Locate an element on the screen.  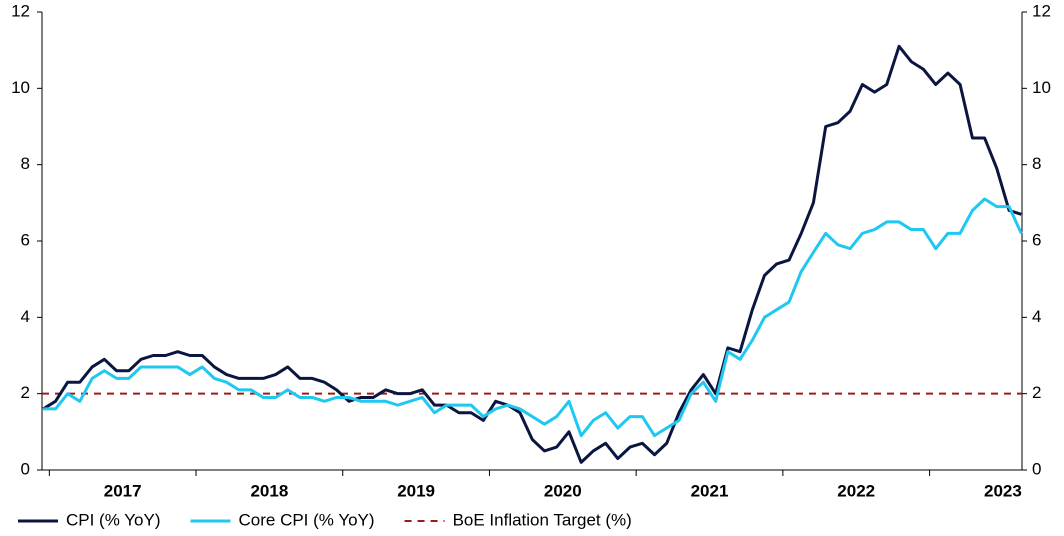
x-tick-label: 2022 is located at coordinates (856, 490).